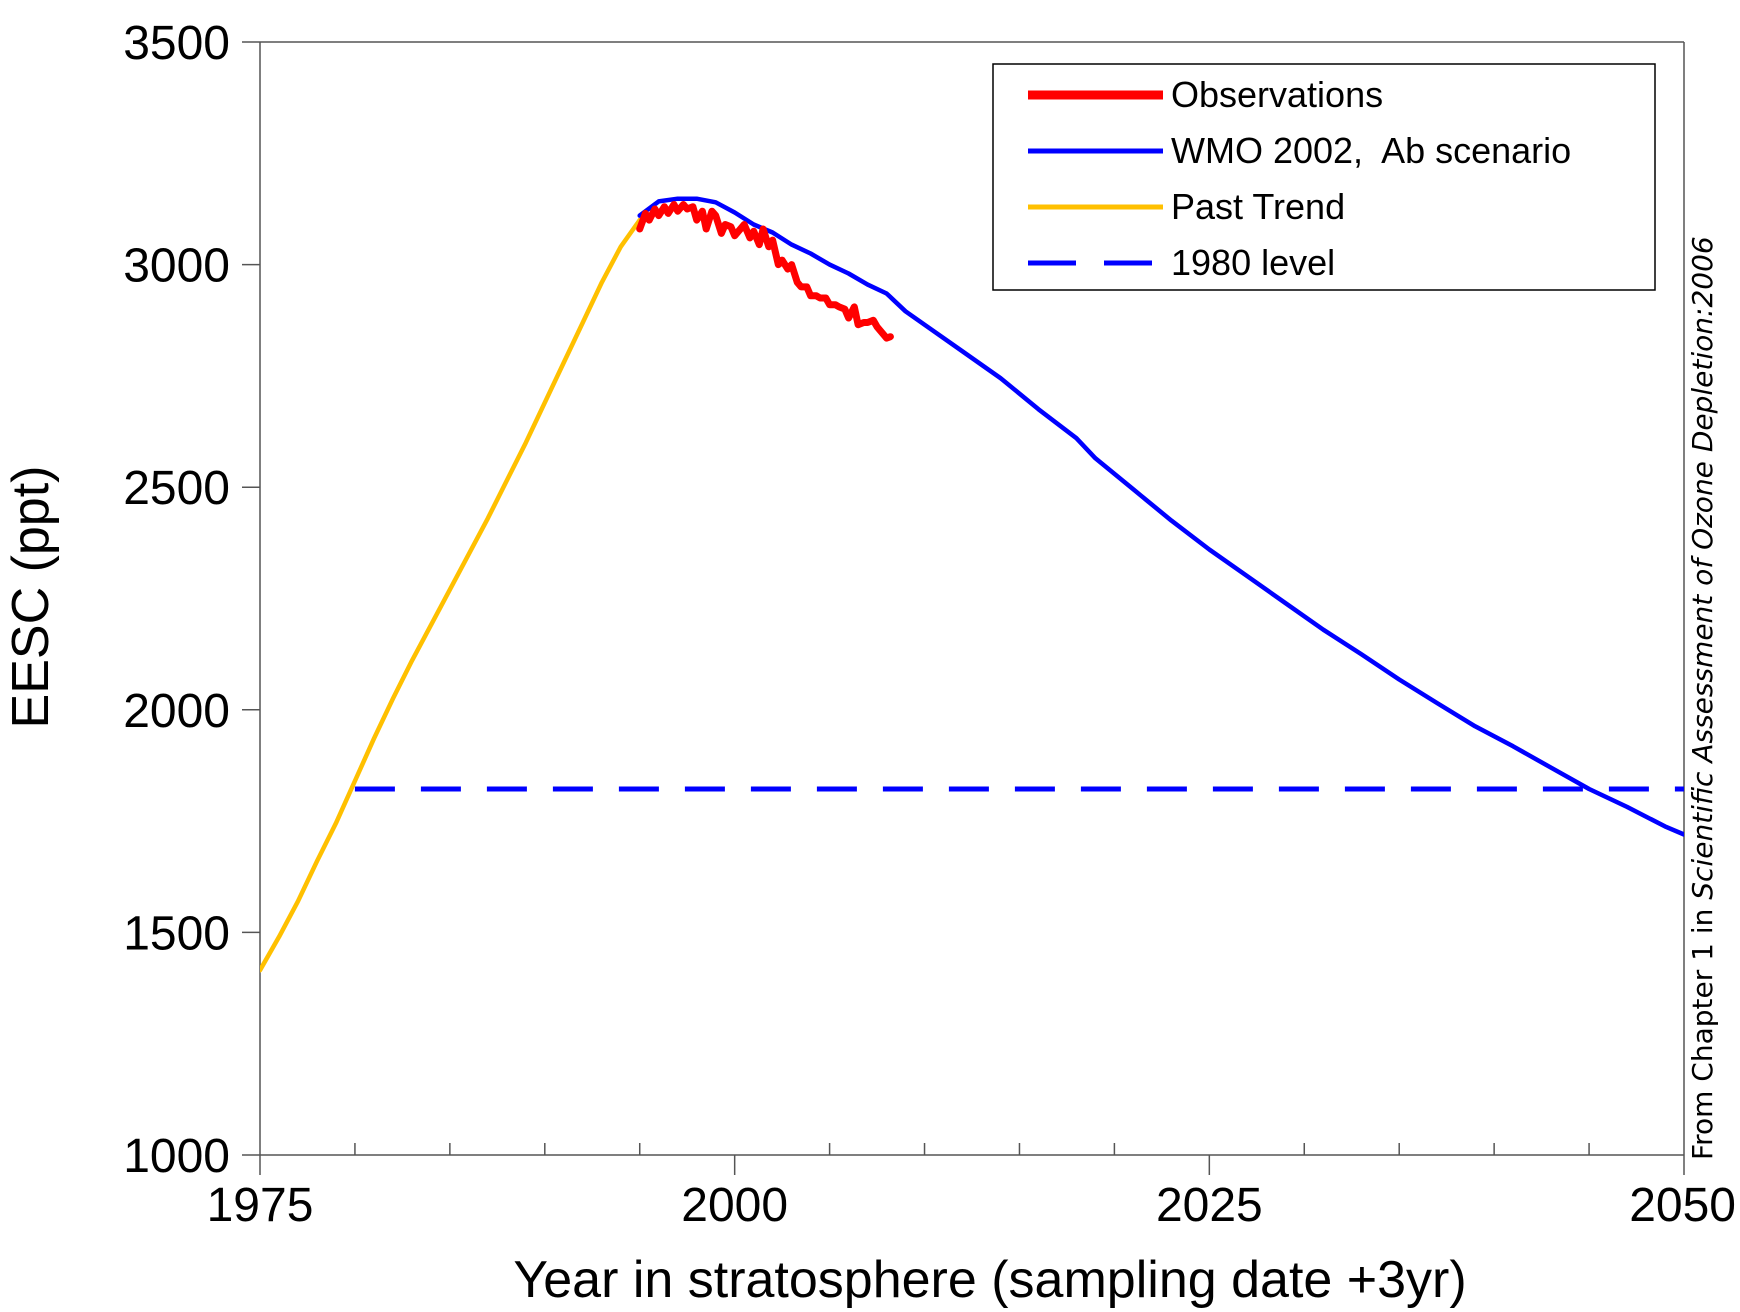  What do you see at coordinates (176, 43) in the screenshot?
I see `y-tick-label: 3500` at bounding box center [176, 43].